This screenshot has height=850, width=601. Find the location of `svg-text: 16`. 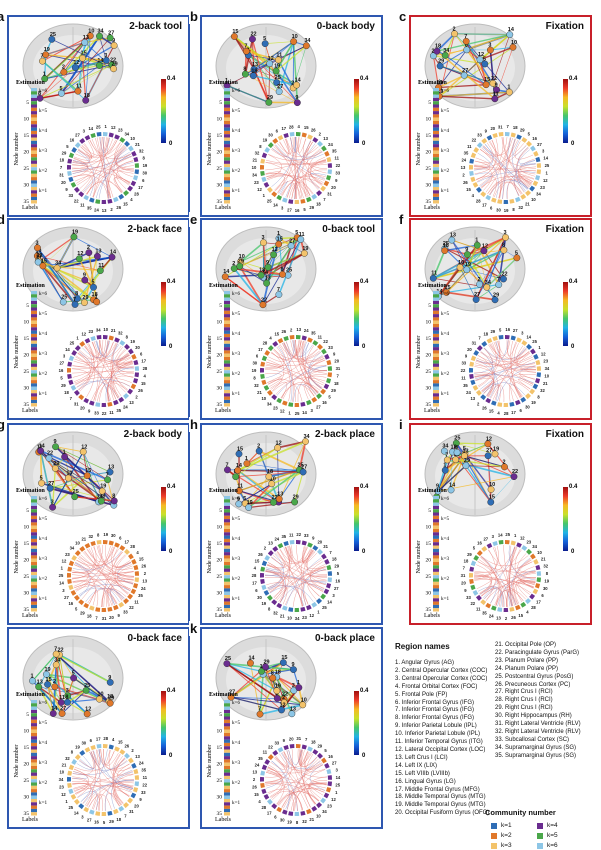

svg-text: 16 is located at coordinates (534, 138).